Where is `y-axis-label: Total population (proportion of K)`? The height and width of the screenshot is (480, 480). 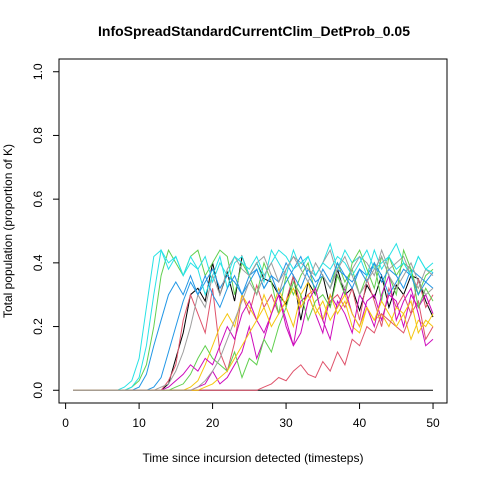
y-axis-label: Total population (proportion of K) is located at coordinates (8, 231).